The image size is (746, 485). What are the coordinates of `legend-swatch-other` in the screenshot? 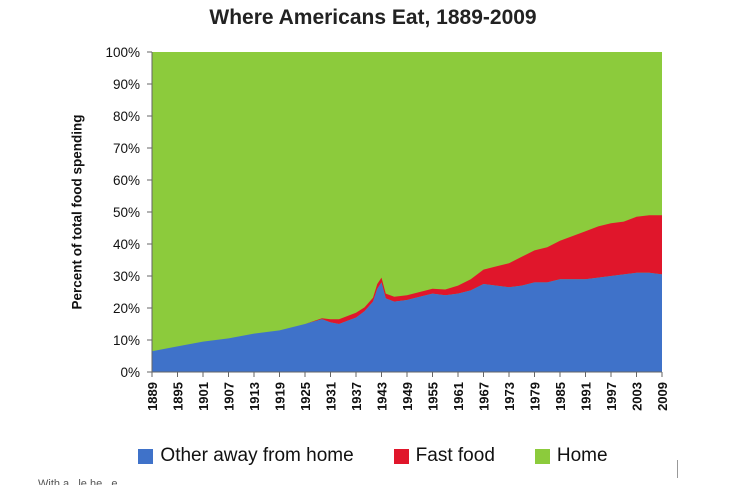 It's located at (146, 456).